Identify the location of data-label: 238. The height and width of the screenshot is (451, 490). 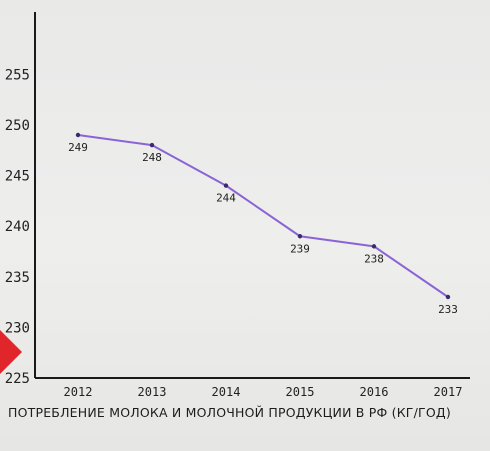
(374, 258).